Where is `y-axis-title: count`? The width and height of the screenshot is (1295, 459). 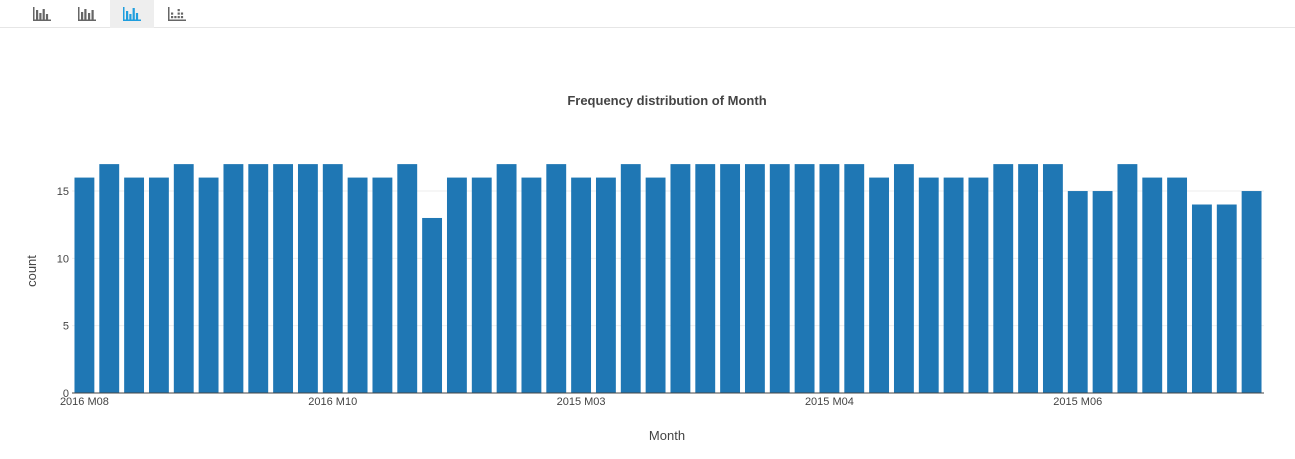
y-axis-title: count is located at coordinates (31, 271).